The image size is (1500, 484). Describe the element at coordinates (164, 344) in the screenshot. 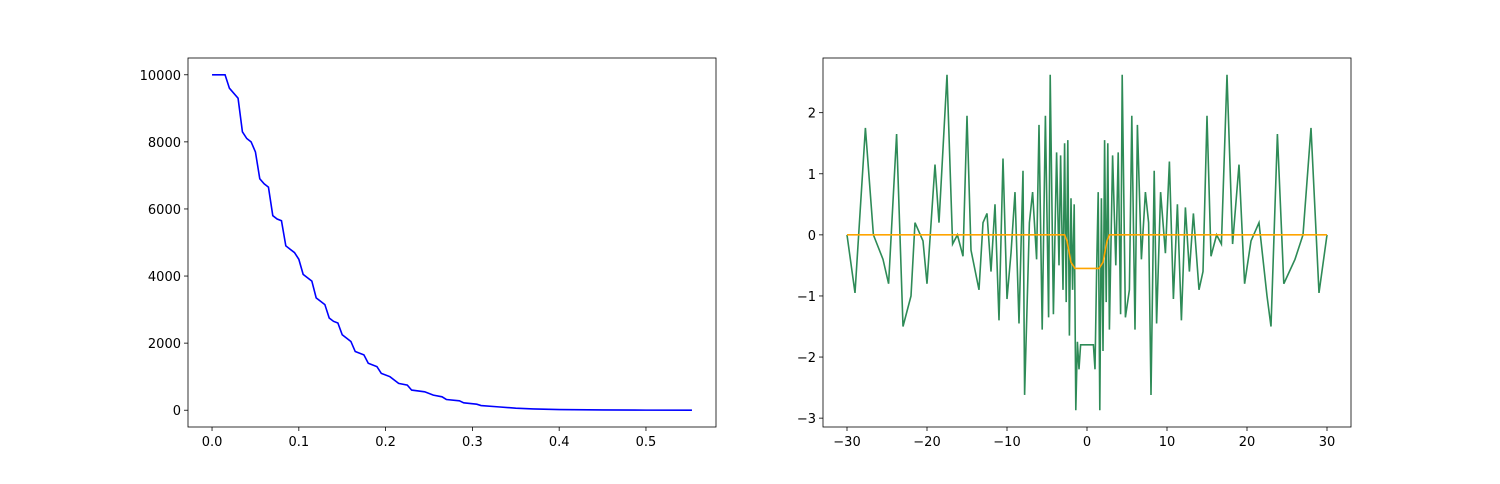

I see `y-tick-label: 2000` at that location.